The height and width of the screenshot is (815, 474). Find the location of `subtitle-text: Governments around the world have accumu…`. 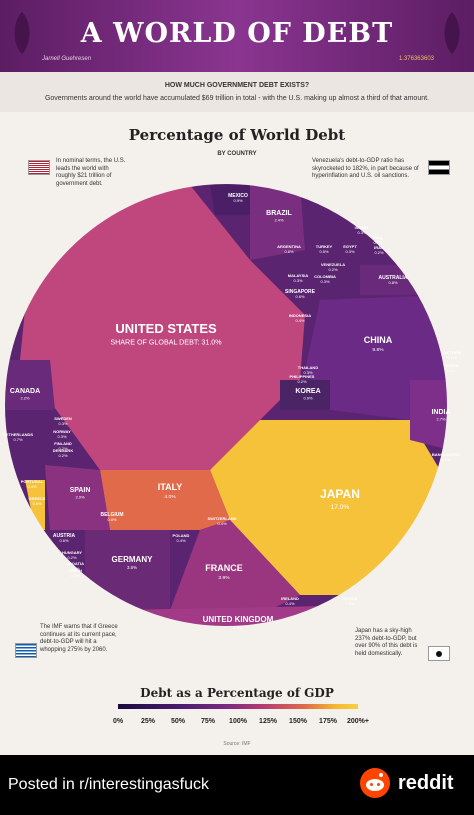

subtitle-text: Governments around the world have accumu… is located at coordinates (237, 98).